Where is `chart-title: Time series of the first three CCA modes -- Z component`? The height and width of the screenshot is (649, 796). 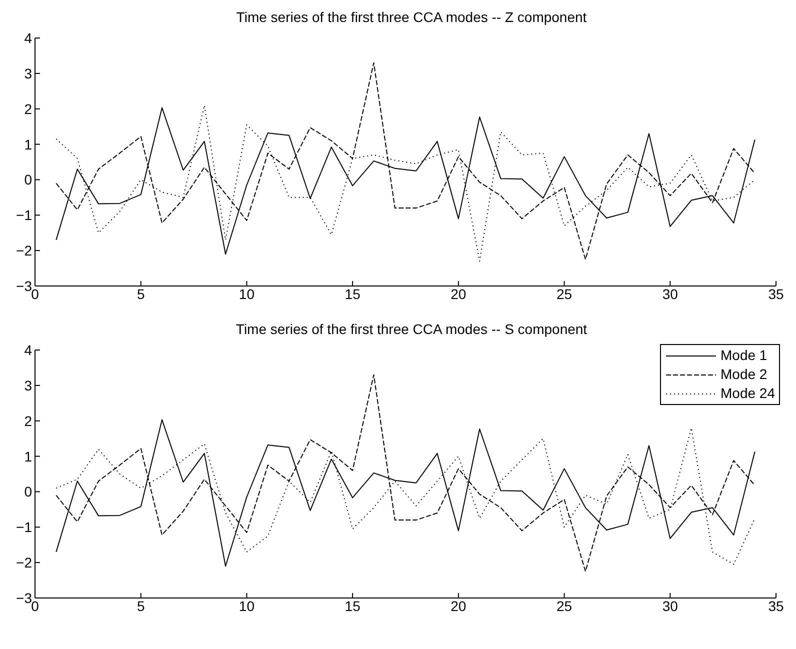
chart-title: Time series of the first three CCA modes -- Z component is located at coordinates (411, 17).